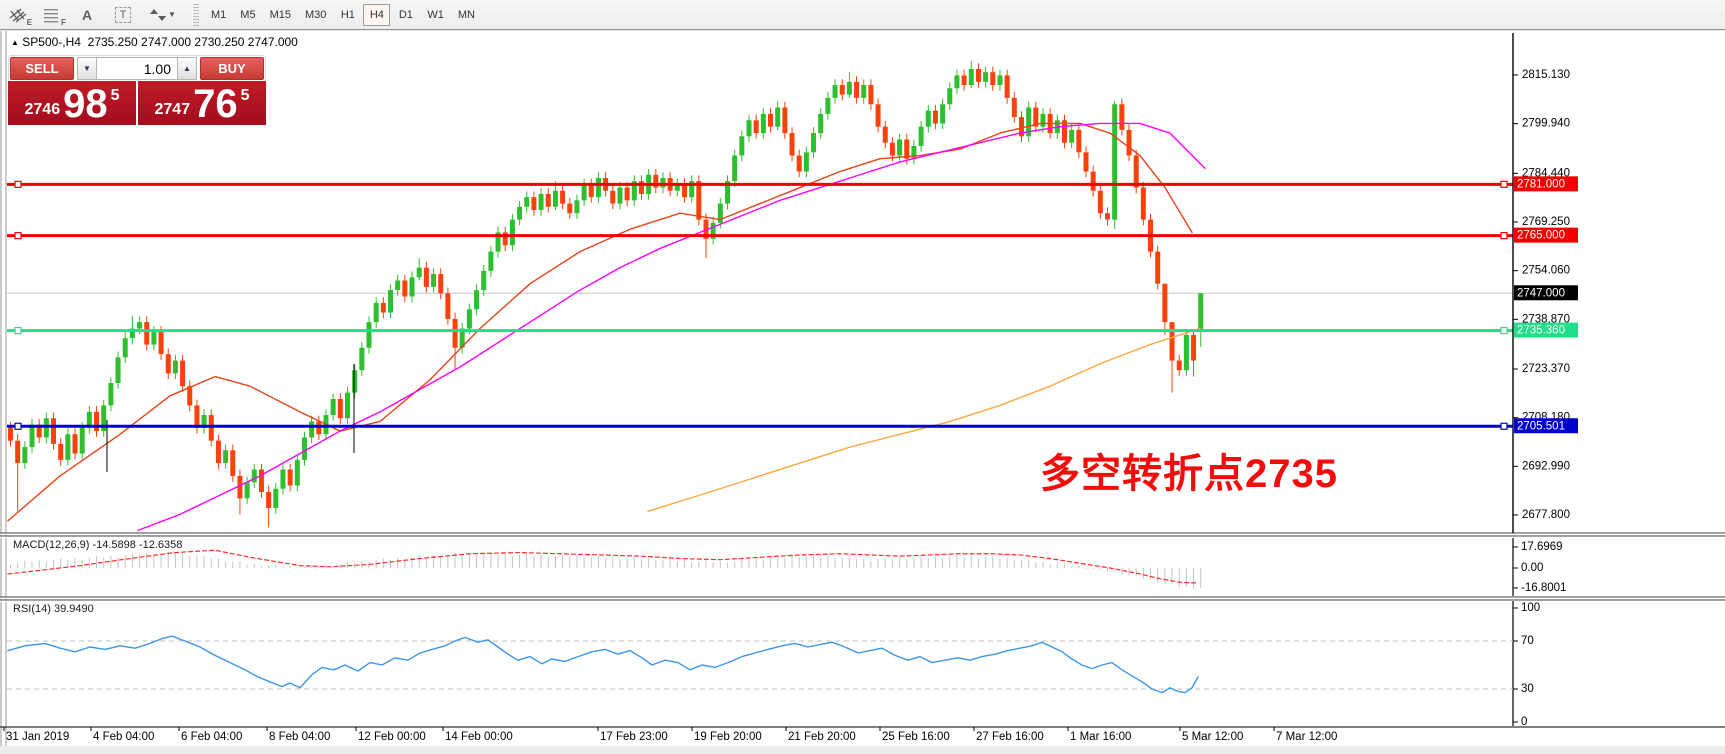  Describe the element at coordinates (232, 68) in the screenshot. I see `buy-button: BUY` at that location.